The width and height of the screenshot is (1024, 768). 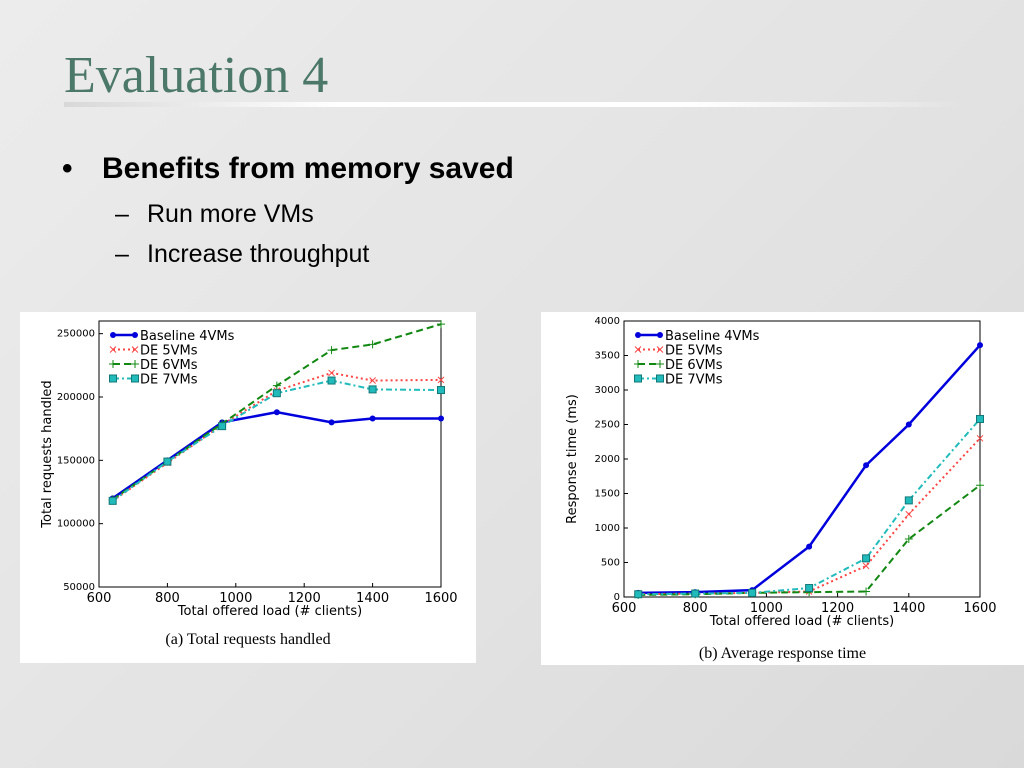 What do you see at coordinates (76, 524) in the screenshot?
I see `y-tick-label: 100000` at bounding box center [76, 524].